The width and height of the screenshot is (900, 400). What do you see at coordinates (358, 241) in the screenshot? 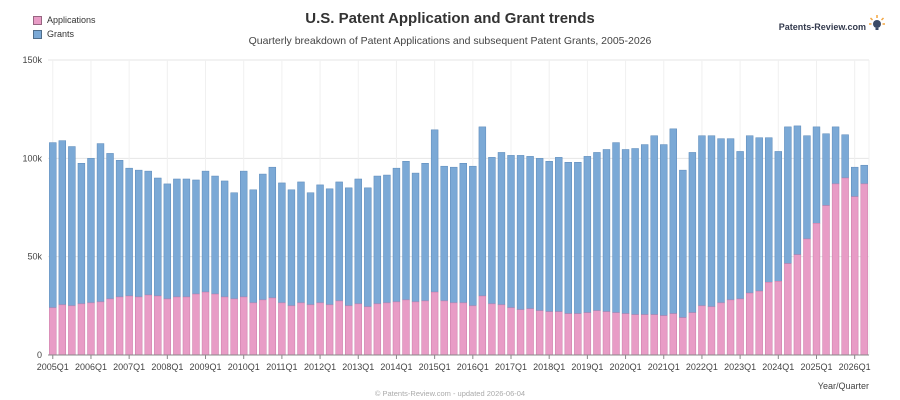
I see `bar-grants-2013Q1` at bounding box center [358, 241].